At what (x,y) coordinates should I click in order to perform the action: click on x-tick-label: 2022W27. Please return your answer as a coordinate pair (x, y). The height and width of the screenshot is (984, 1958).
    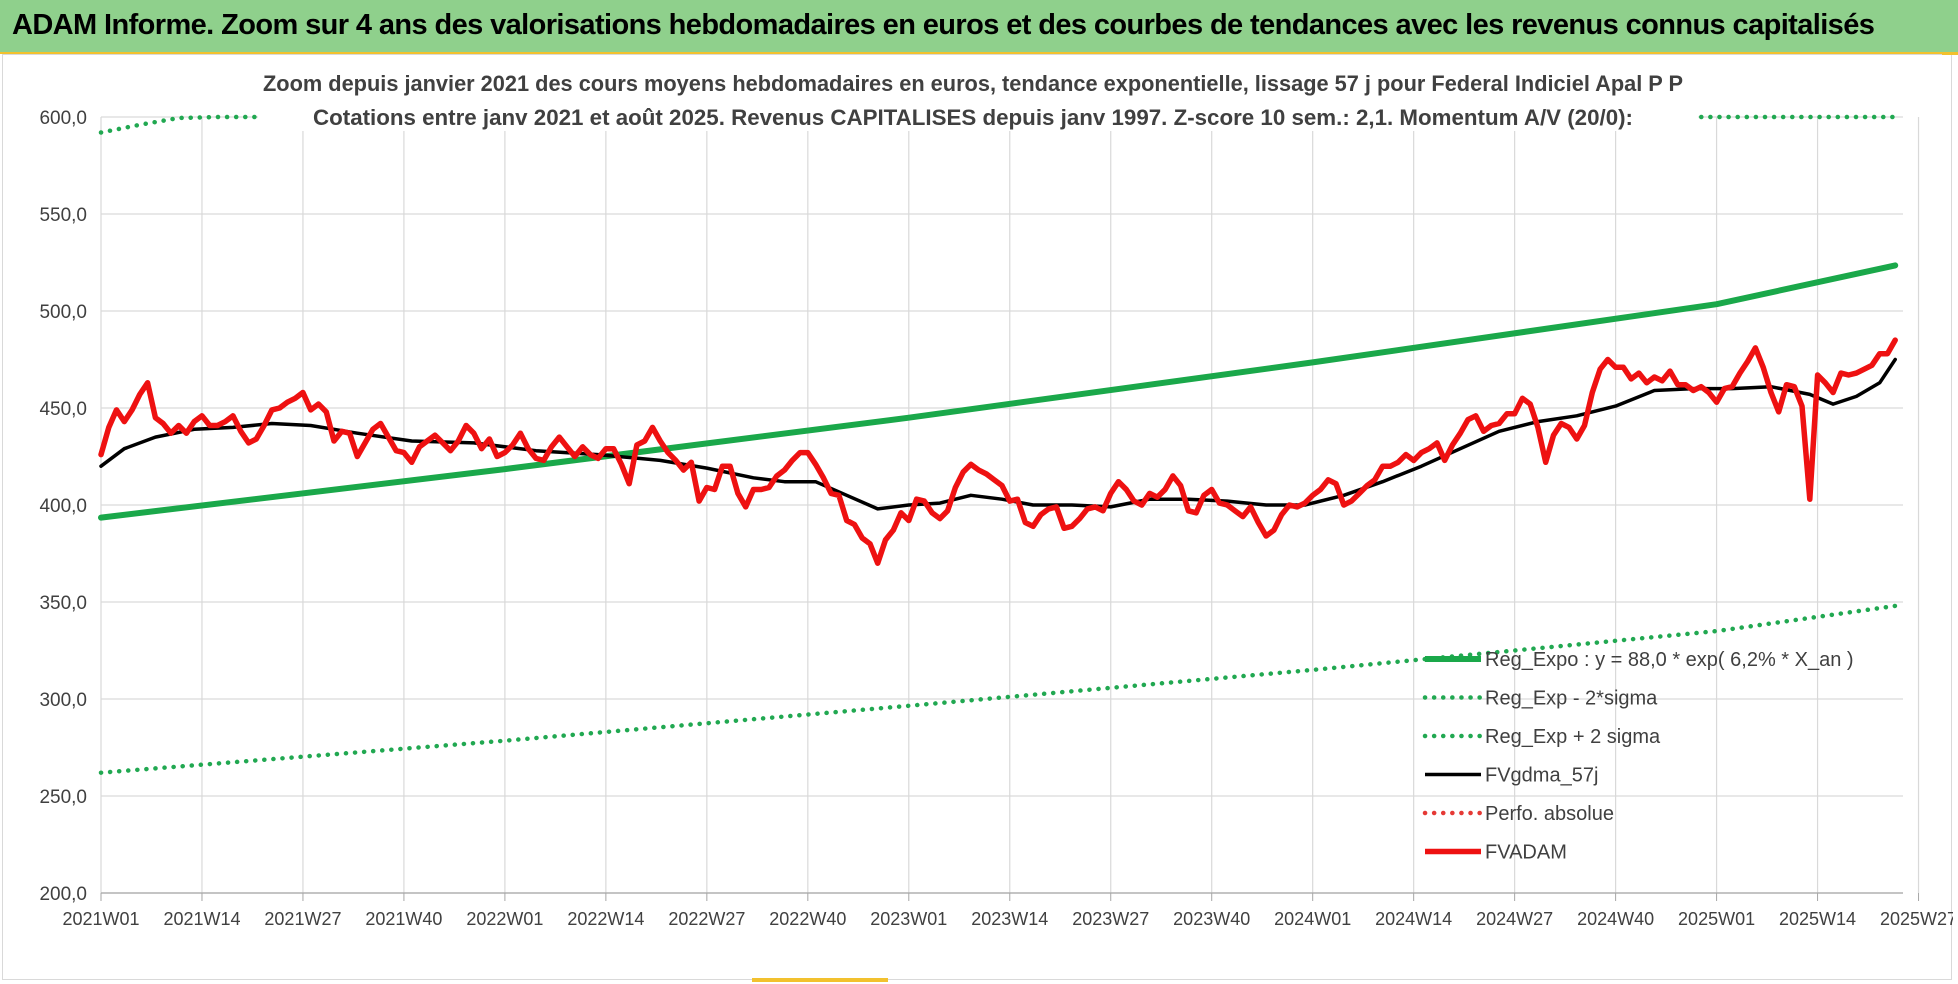
    Looking at the image, I should click on (706, 919).